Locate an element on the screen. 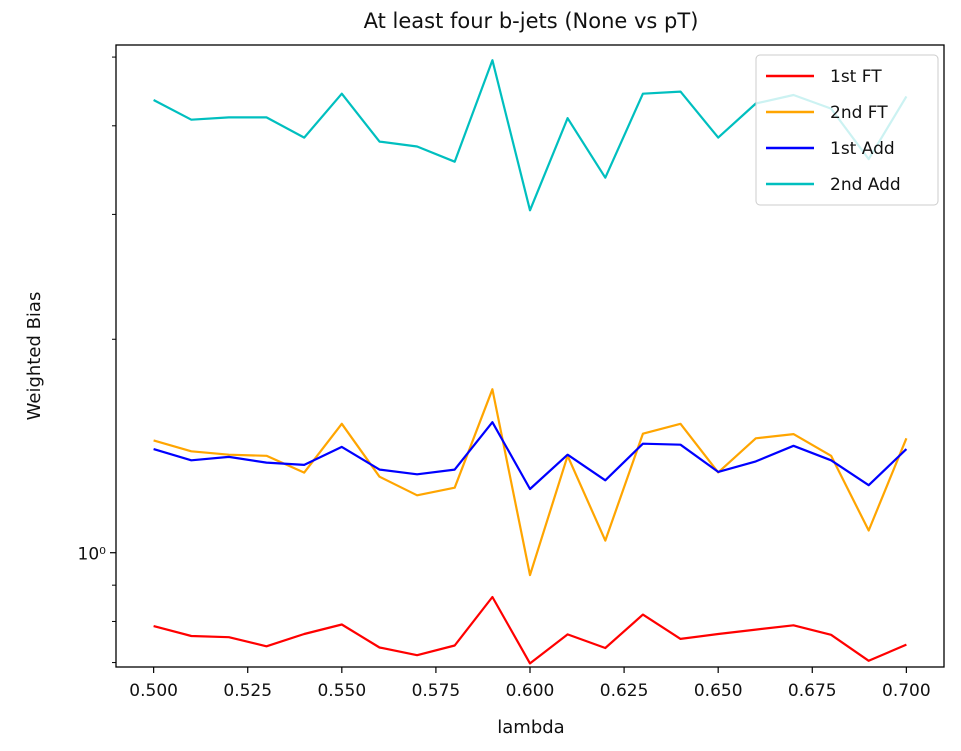  x-tick-label: 0.525 is located at coordinates (247, 691).